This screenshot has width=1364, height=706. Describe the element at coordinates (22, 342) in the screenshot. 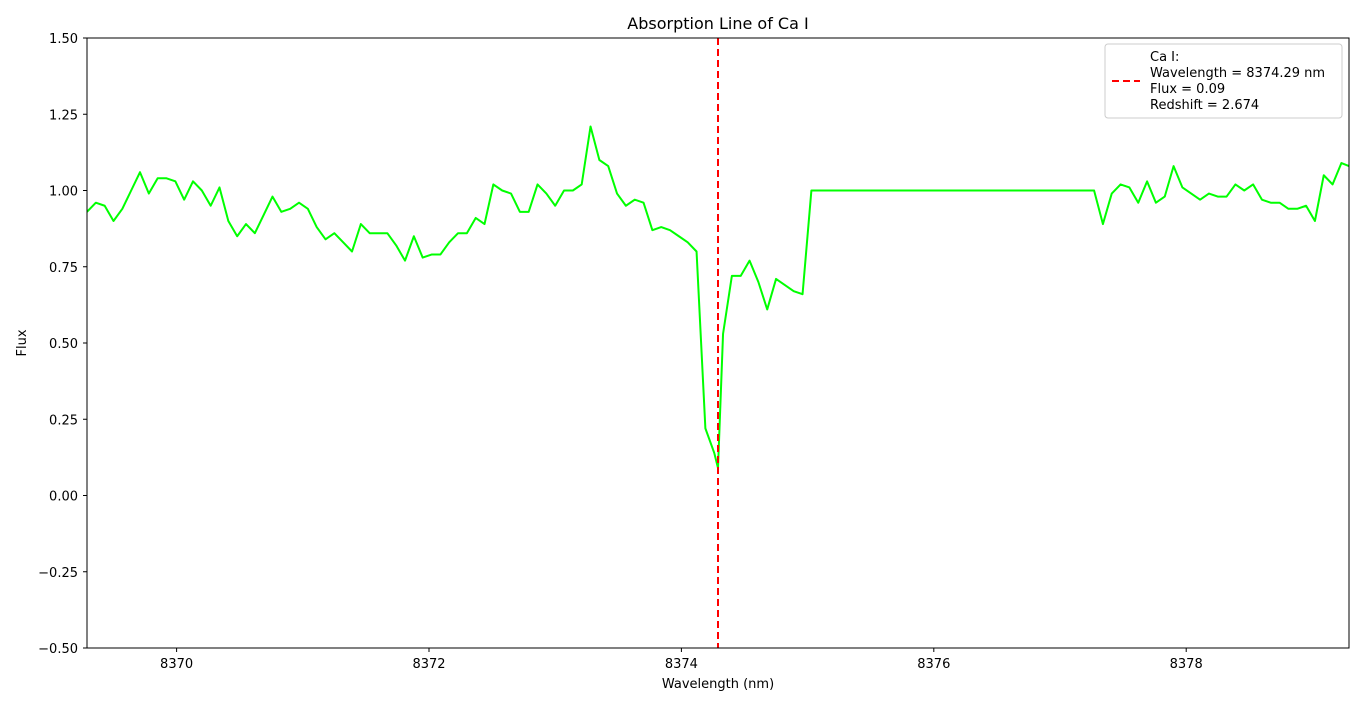

I see `y-axis-label: Flux` at that location.